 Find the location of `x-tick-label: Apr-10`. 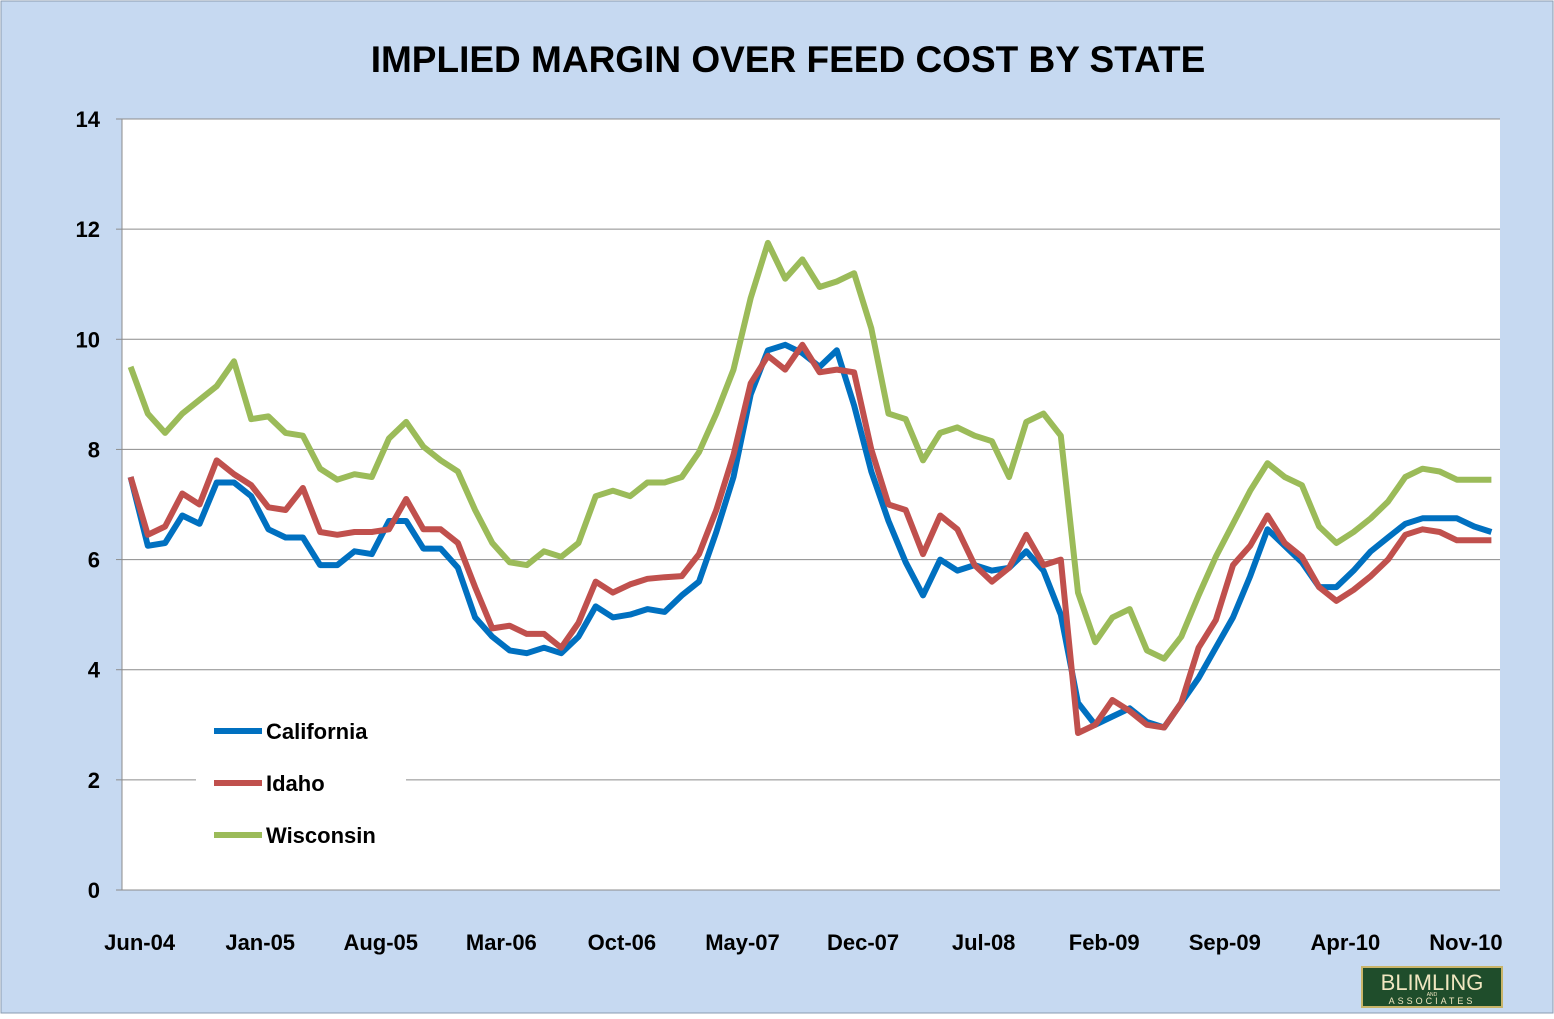

x-tick-label: Apr-10 is located at coordinates (1346, 942).